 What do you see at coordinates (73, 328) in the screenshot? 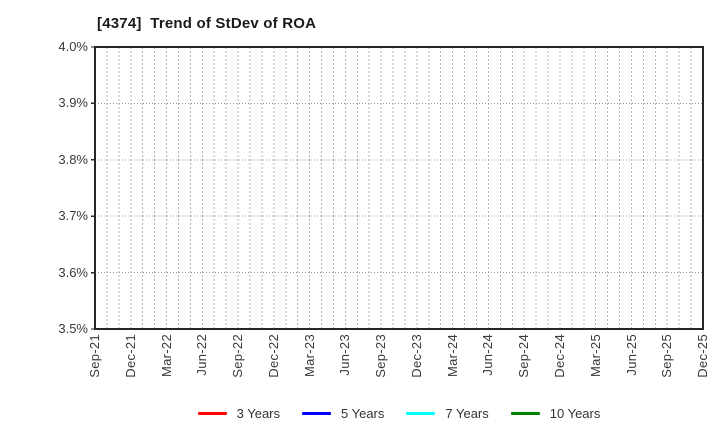
I see `y-tick-label: 3.5%` at bounding box center [73, 328].